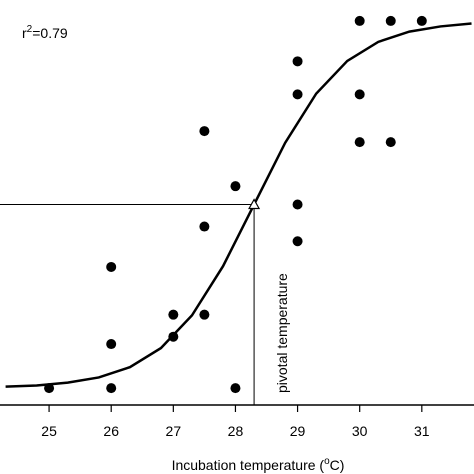  I want to click on r2-sup: 2, so click(30, 29).